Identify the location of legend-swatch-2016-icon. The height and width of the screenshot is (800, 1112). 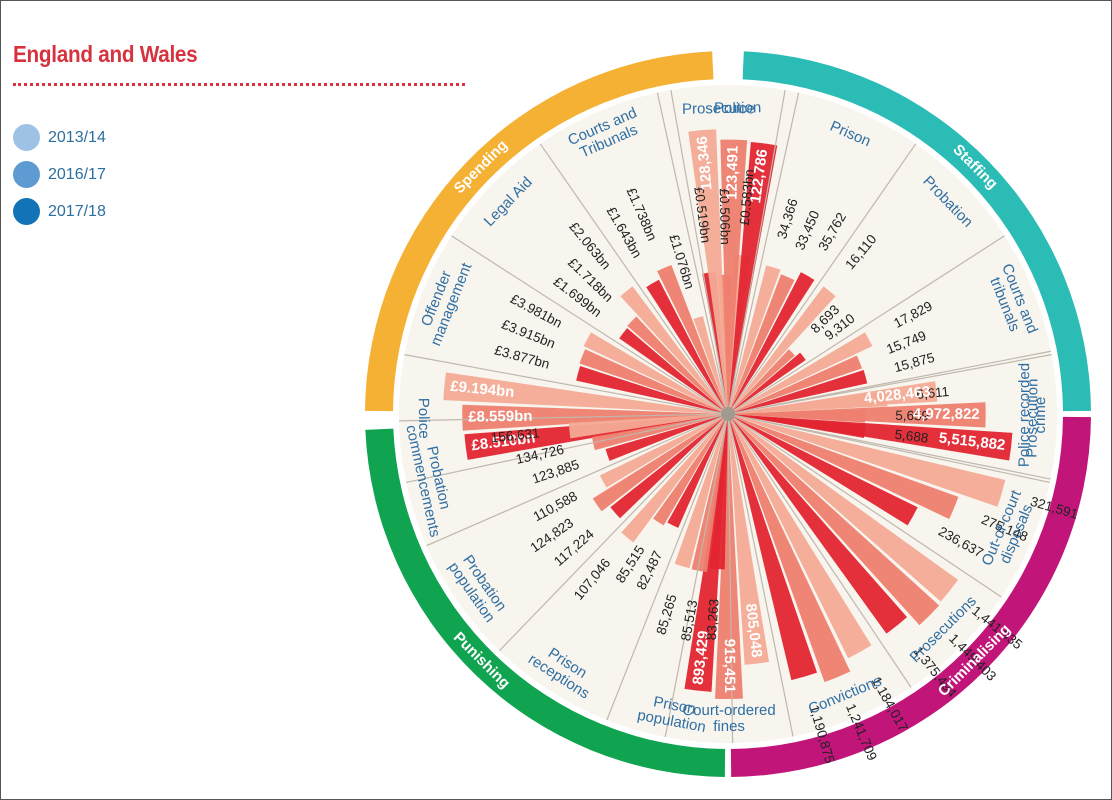
(26, 174).